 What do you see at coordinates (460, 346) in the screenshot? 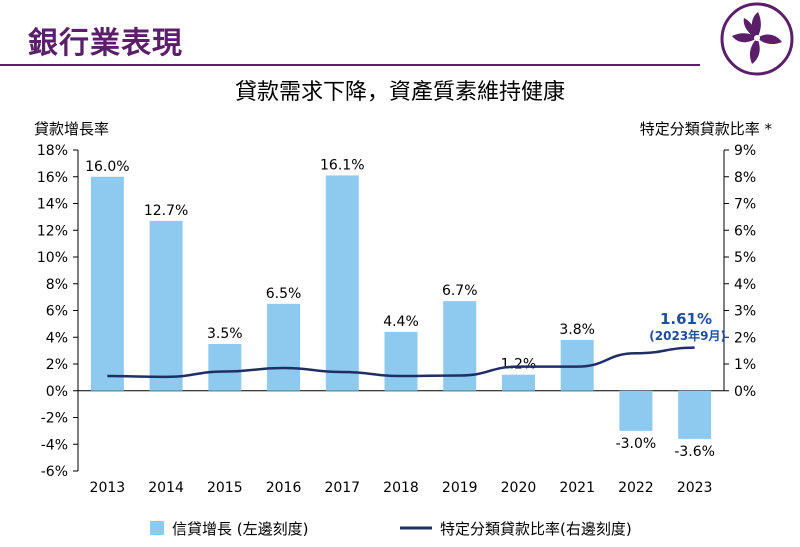
I see `bar-2019` at bounding box center [460, 346].